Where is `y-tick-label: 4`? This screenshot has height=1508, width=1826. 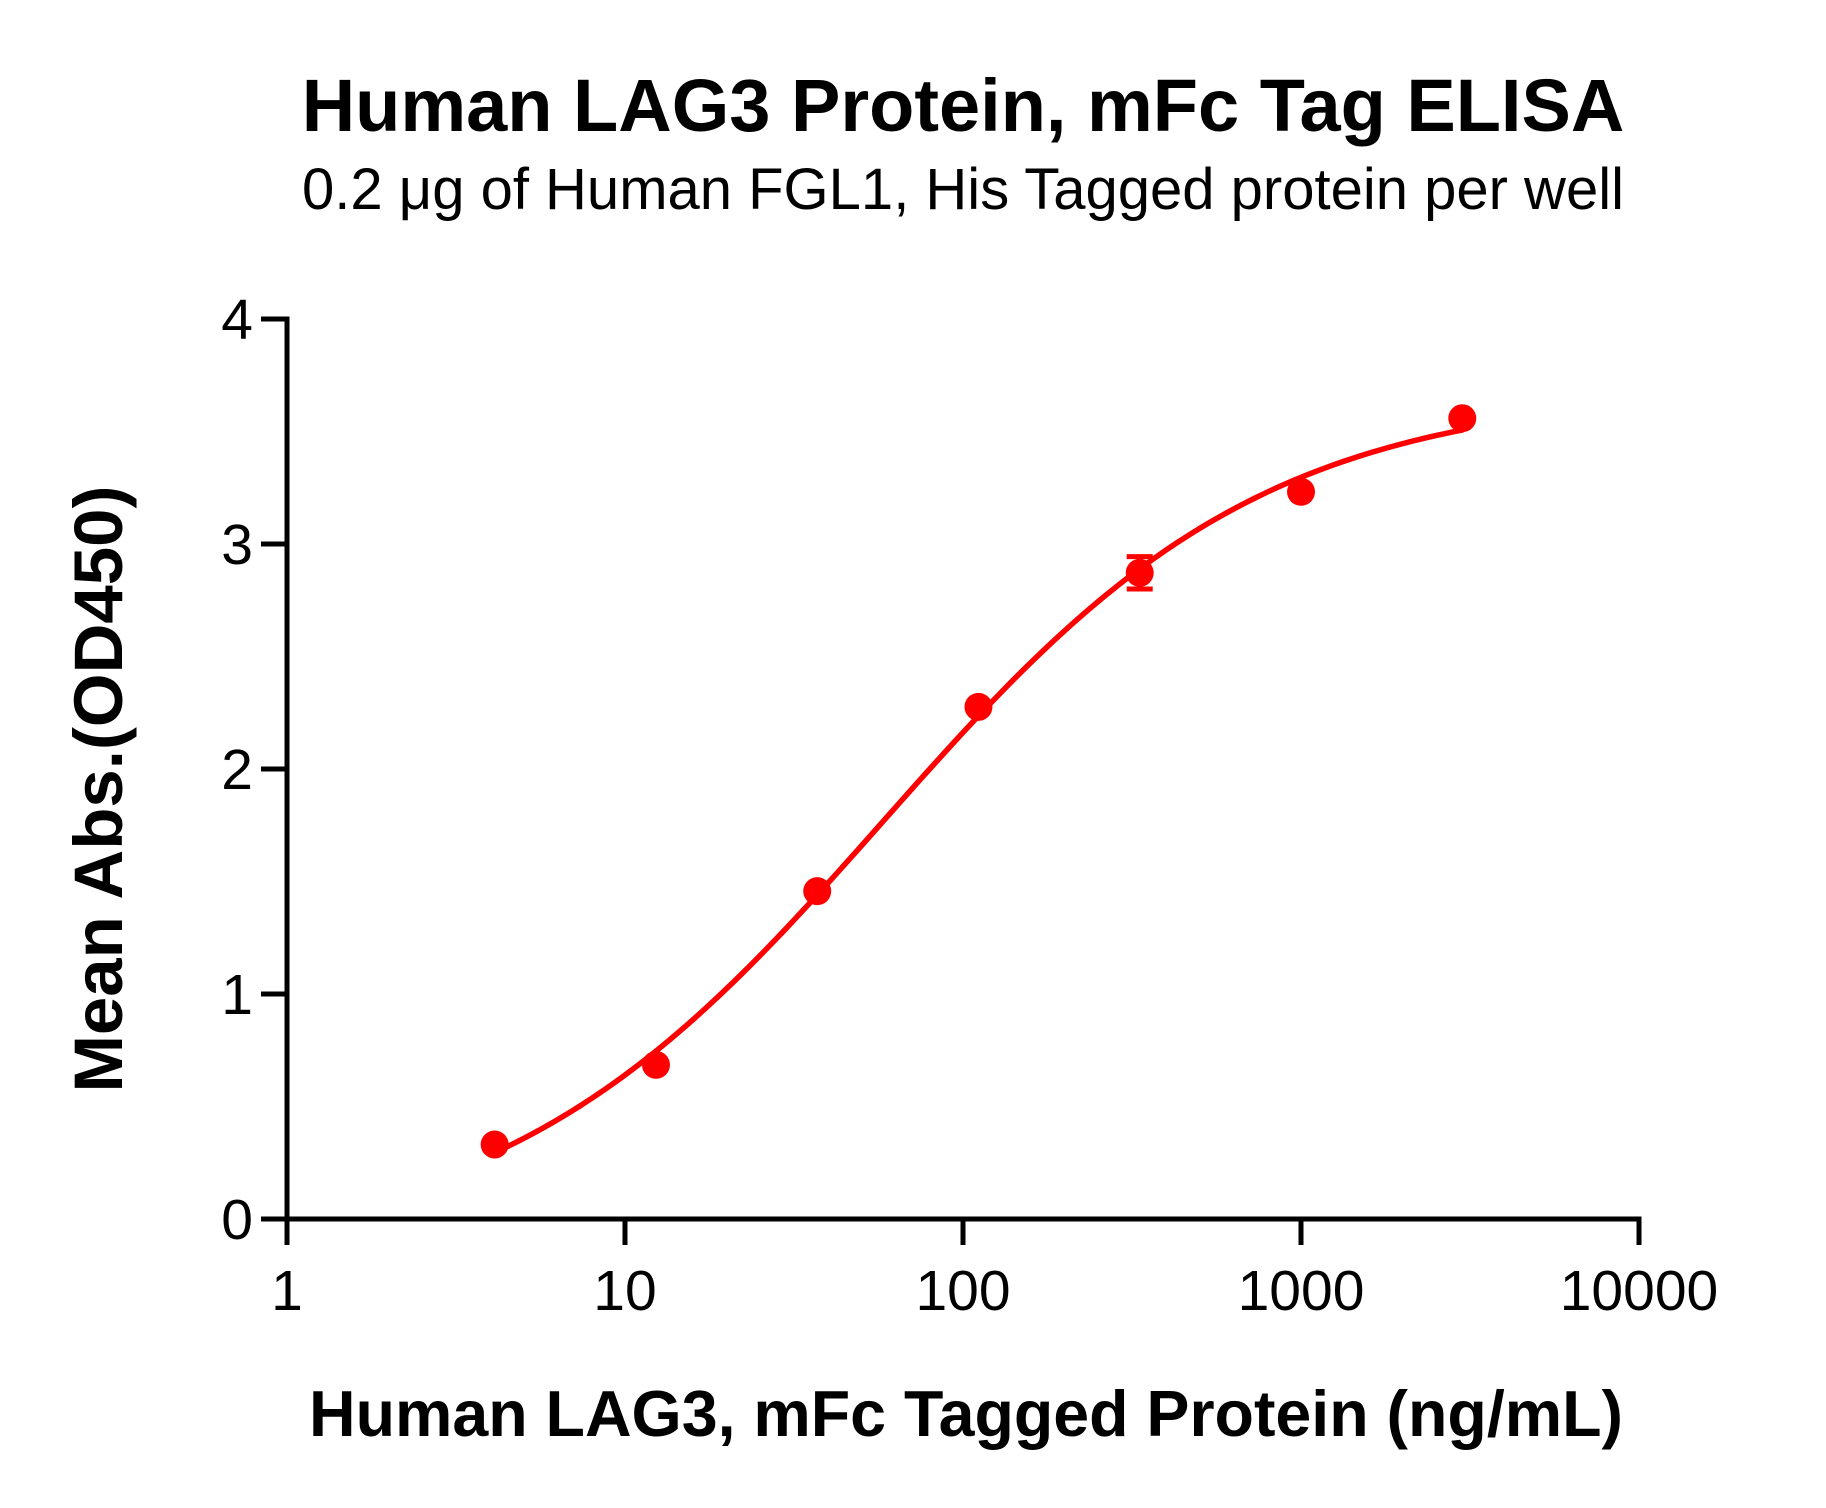 y-tick-label: 4 is located at coordinates (237, 320).